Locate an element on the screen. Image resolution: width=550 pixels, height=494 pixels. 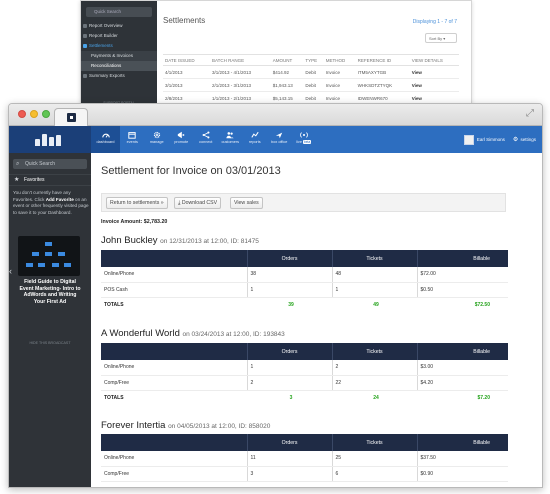
nav-connect: connect is located at coordinates (206, 139).